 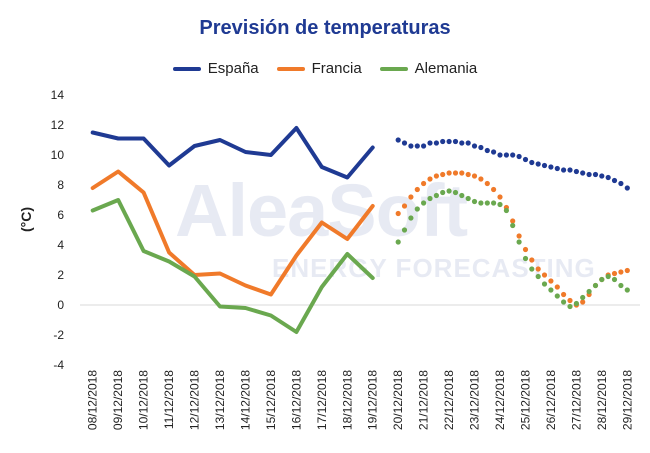 What do you see at coordinates (60, 245) in the screenshot?
I see `y-tick-label: 4` at bounding box center [60, 245].